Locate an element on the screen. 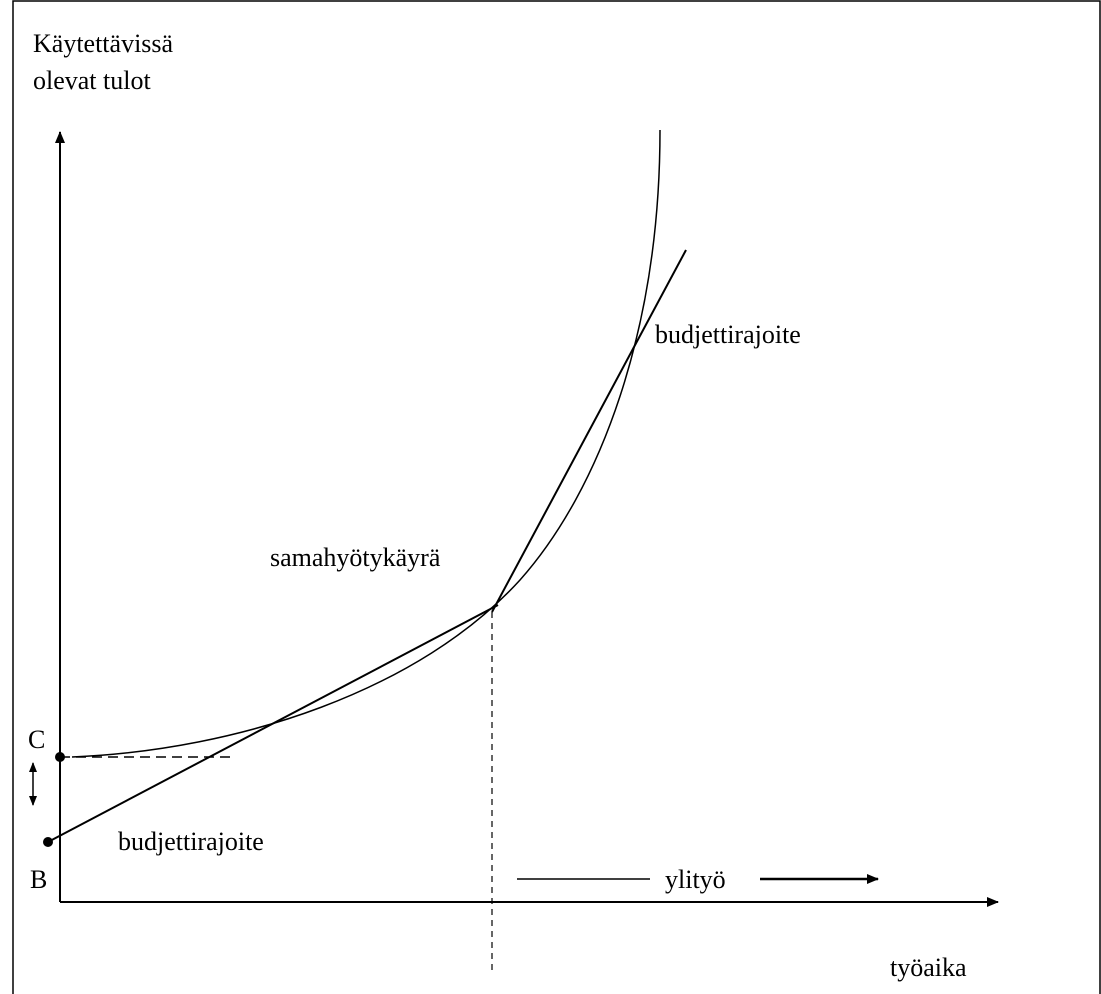 The width and height of the screenshot is (1101, 994). budget-line-upper is located at coordinates (589, 431).